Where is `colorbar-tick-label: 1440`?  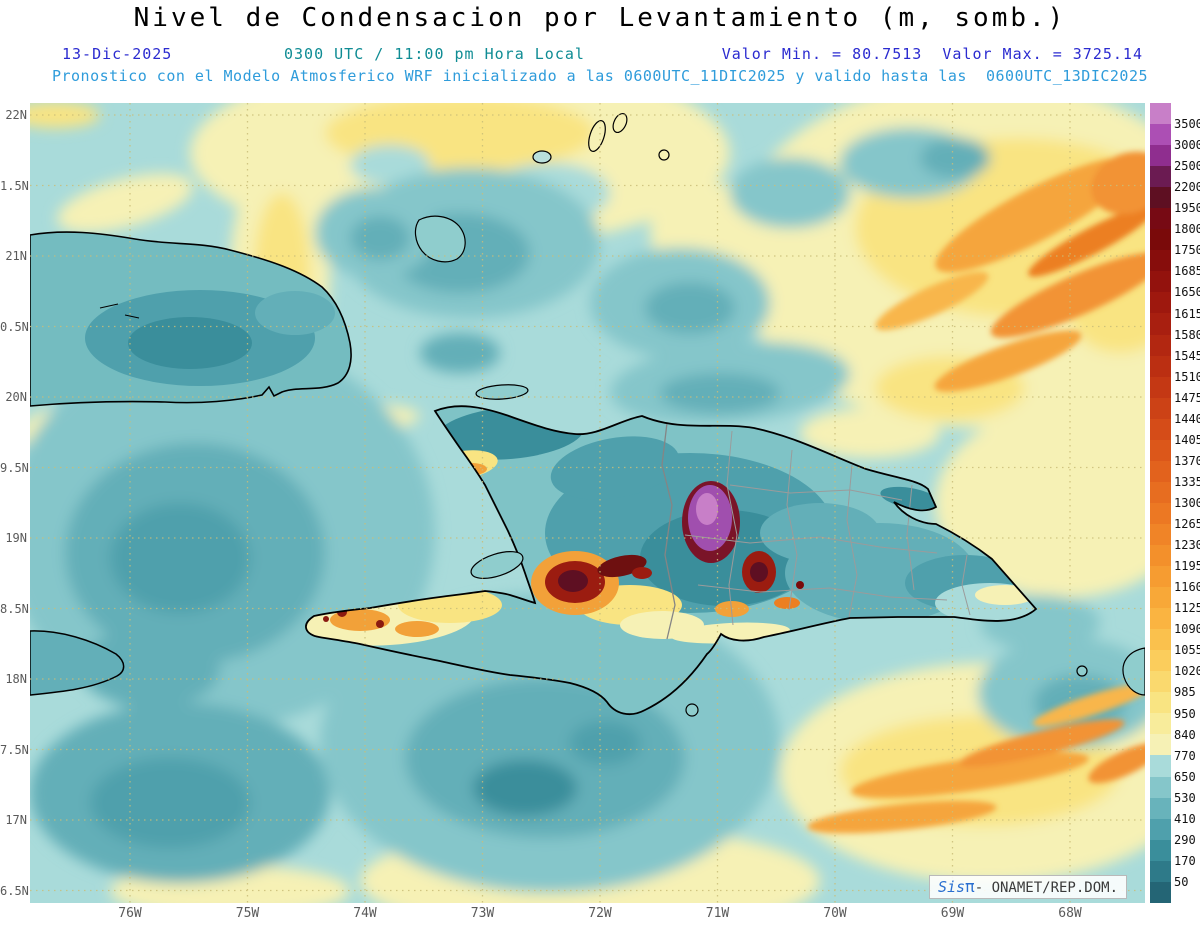 colorbar-tick-label: 1440 is located at coordinates (1187, 418).